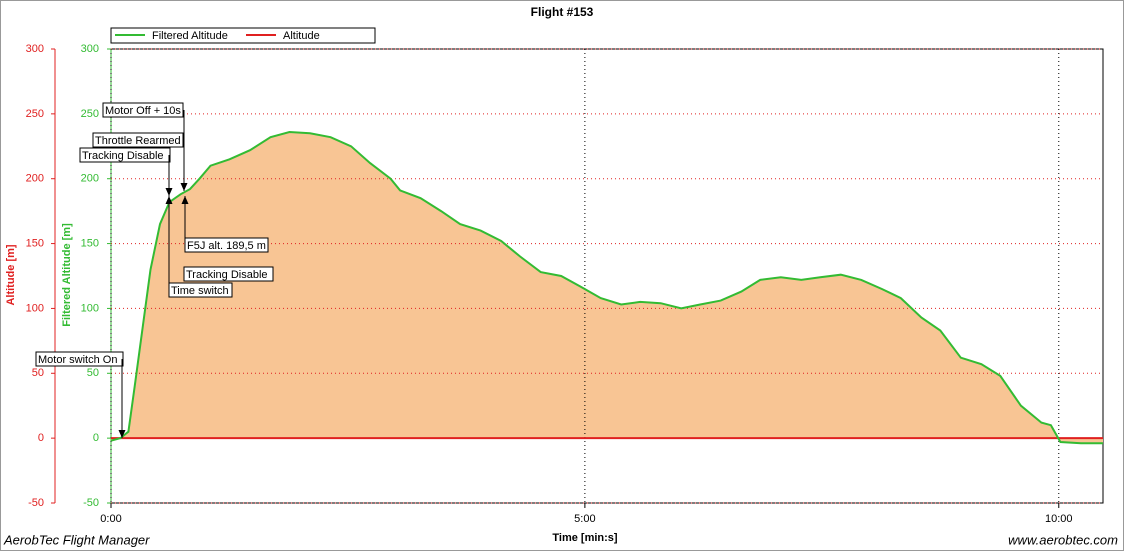 The height and width of the screenshot is (551, 1124). Describe the element at coordinates (36, 503) in the screenshot. I see `y-tick-label: -50` at that location.